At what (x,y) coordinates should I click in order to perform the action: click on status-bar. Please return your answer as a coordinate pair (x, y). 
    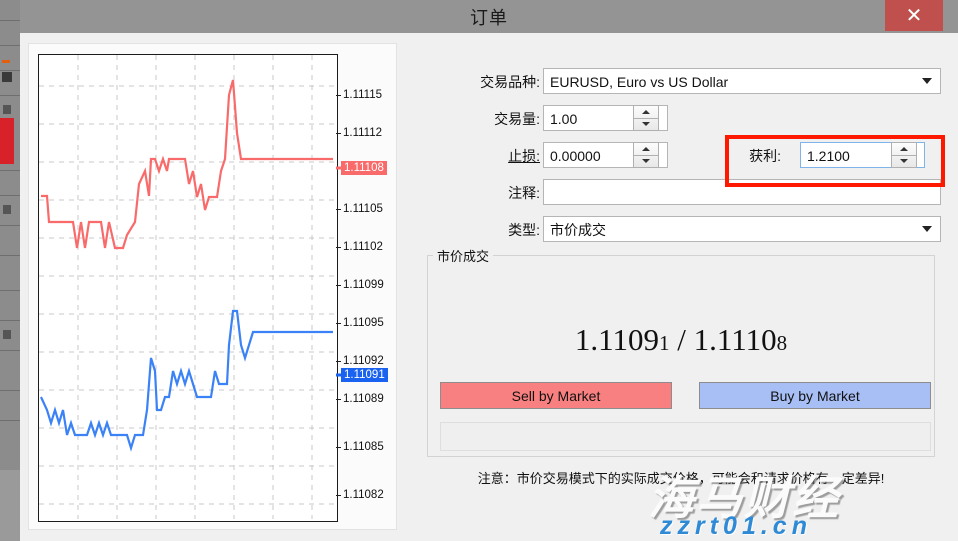
    Looking at the image, I should click on (685, 436).